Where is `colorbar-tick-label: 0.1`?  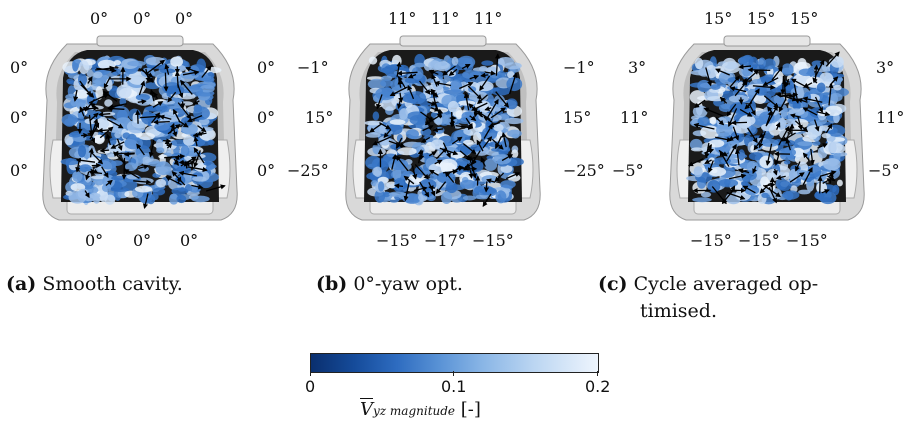 colorbar-tick-label: 0.1 is located at coordinates (454, 386).